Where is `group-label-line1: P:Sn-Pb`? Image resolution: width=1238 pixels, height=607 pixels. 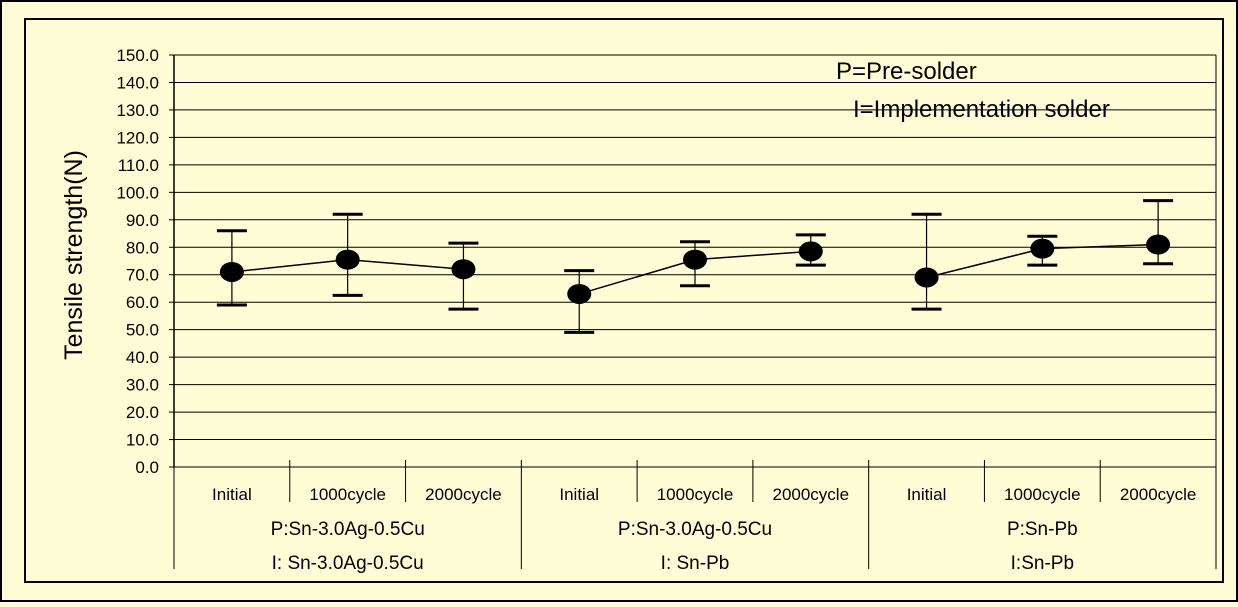
group-label-line1: P:Sn-Pb is located at coordinates (1042, 529).